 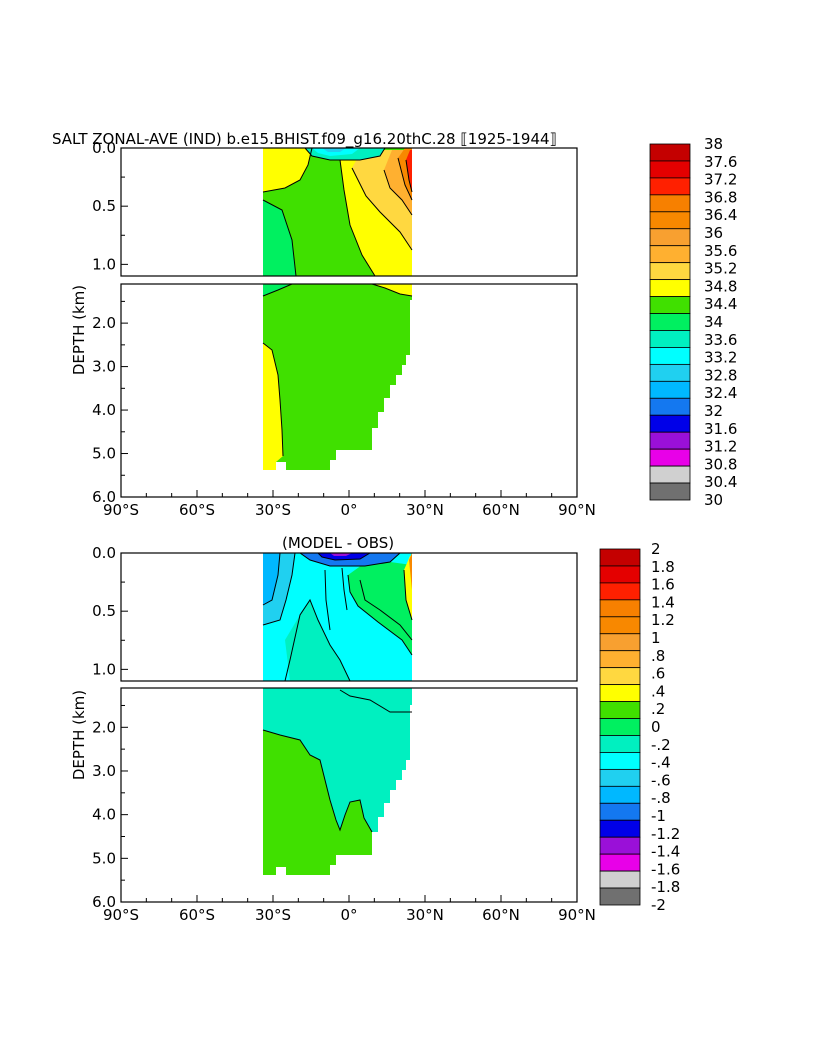 I want to click on colorbar-label: 0, so click(x=656, y=727).